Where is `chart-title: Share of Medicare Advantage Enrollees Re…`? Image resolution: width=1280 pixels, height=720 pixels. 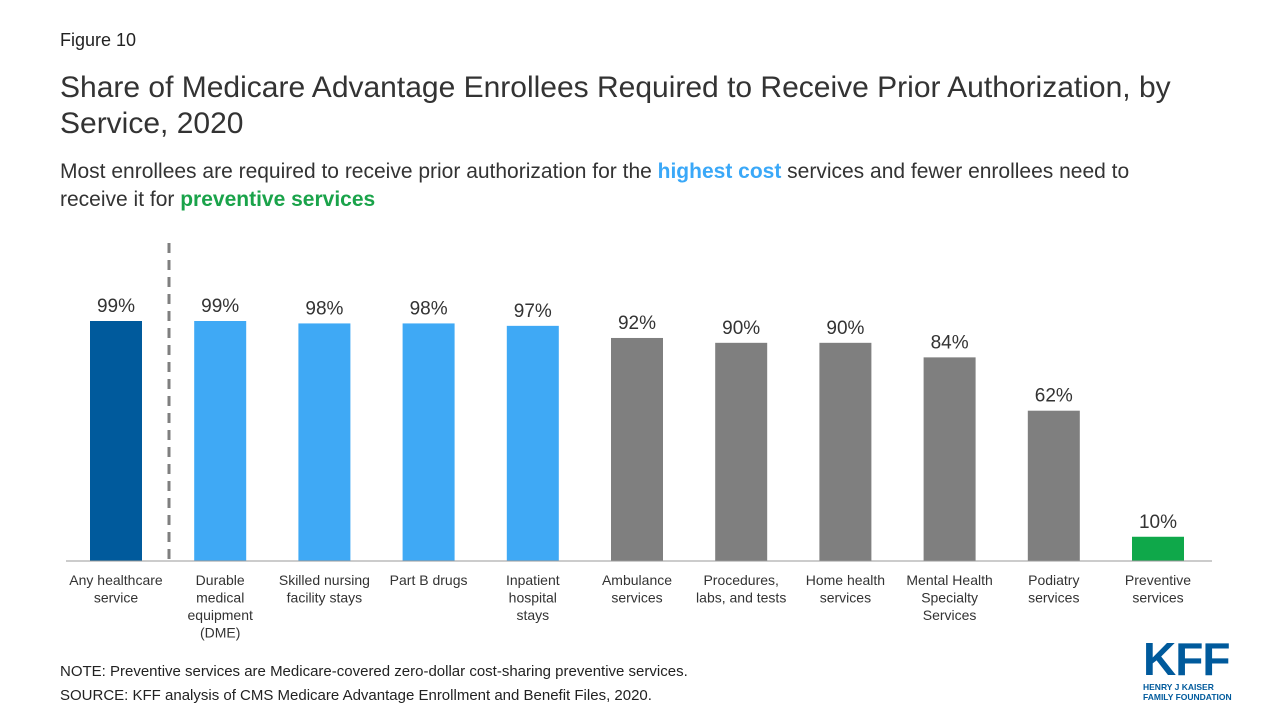
chart-title: Share of Medicare Advantage Enrollees Re… is located at coordinates (615, 105).